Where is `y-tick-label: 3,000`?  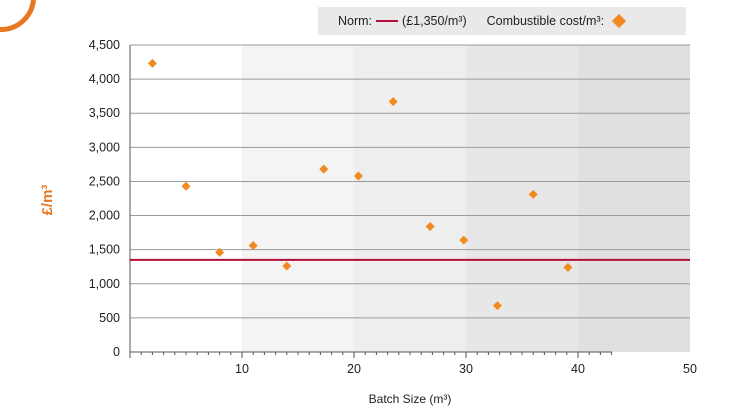 y-tick-label: 3,000 is located at coordinates (104, 147).